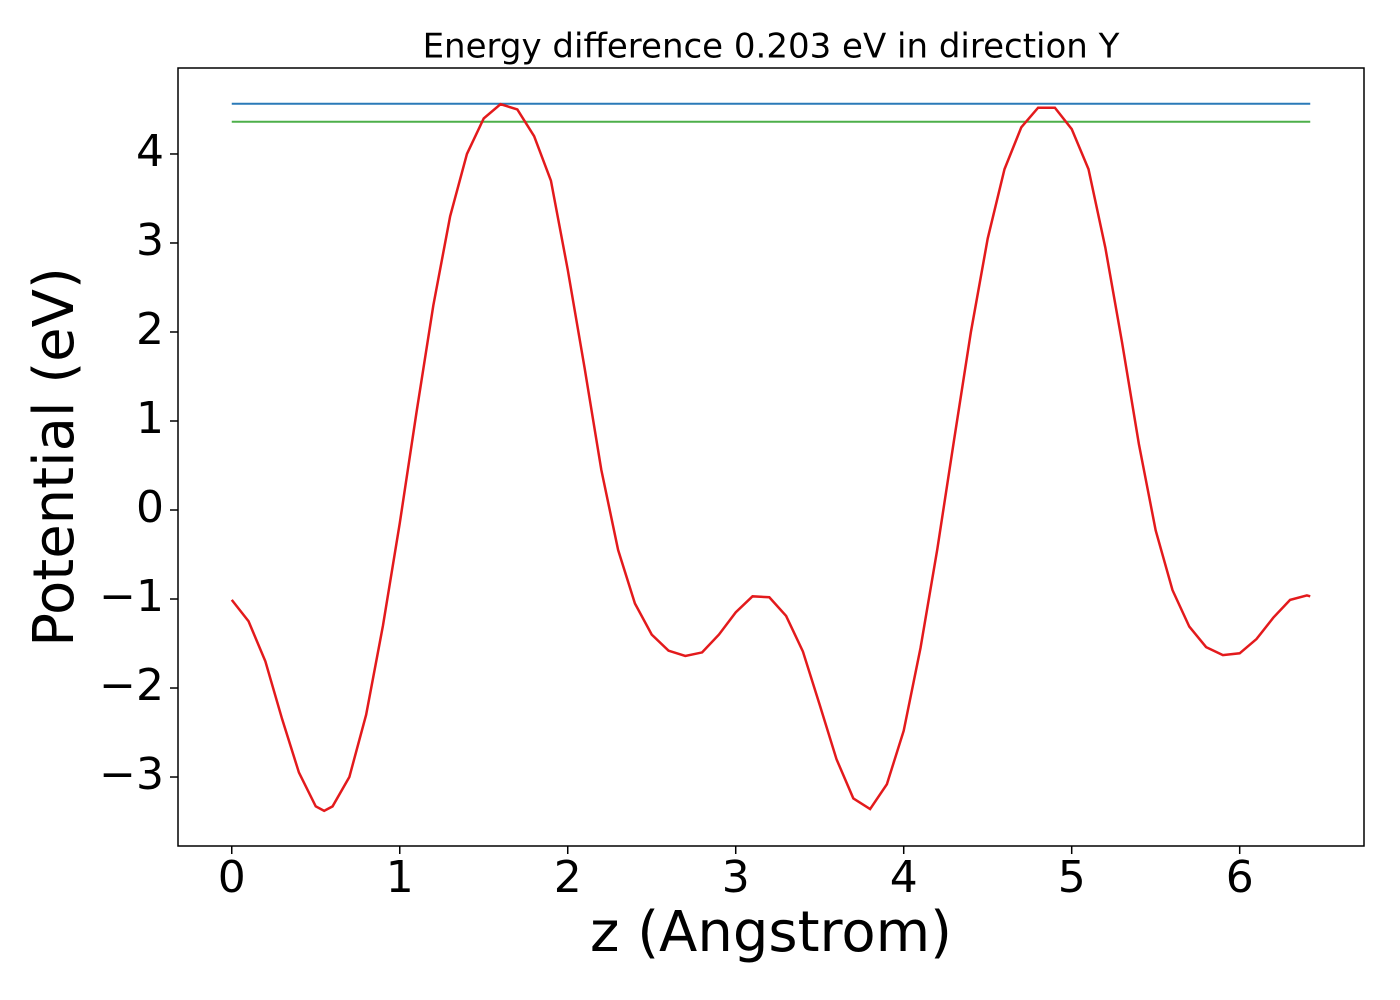 The width and height of the screenshot is (1400, 1000). I want to click on x-tick-label: 4, so click(904, 877).